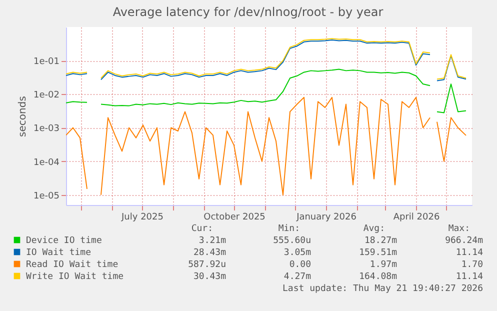 This screenshot has width=497, height=311. What do you see at coordinates (23, 116) in the screenshot?
I see `y-axis-title: seconds` at bounding box center [23, 116].